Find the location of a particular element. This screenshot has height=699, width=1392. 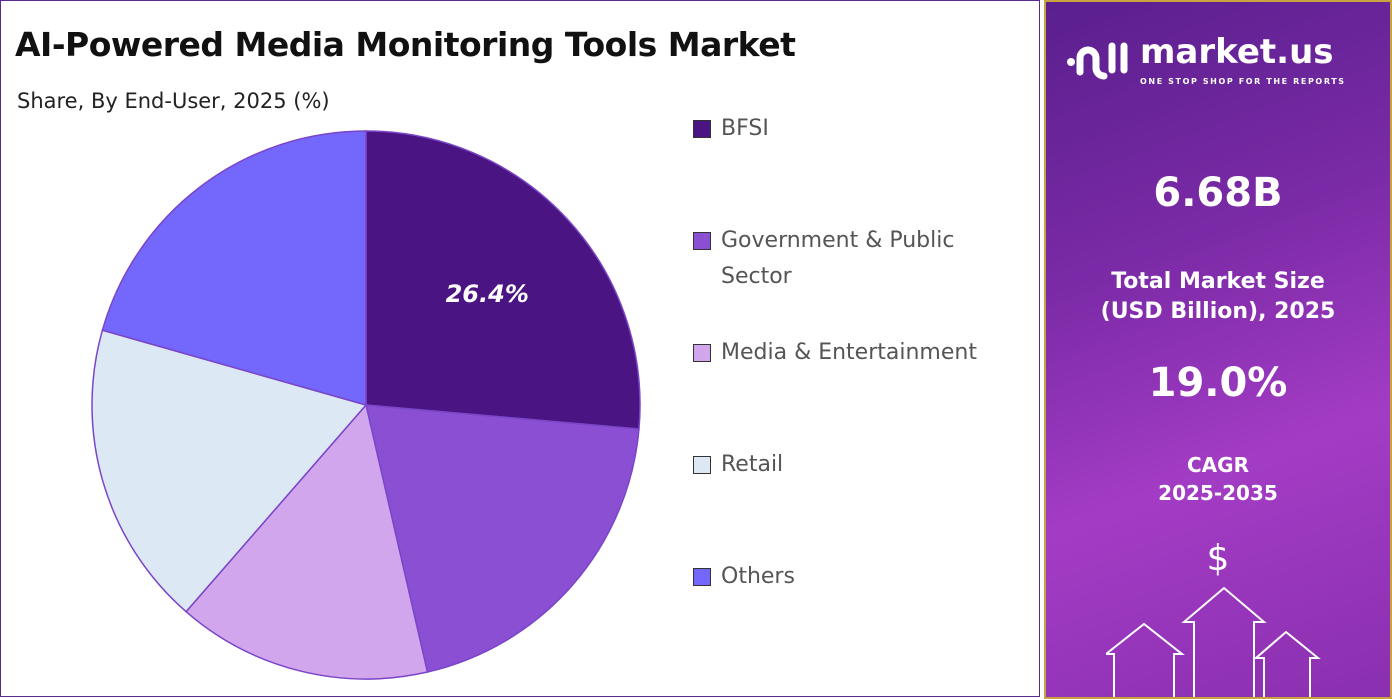

legend-item: Government & Public Sector is located at coordinates (858, 259).